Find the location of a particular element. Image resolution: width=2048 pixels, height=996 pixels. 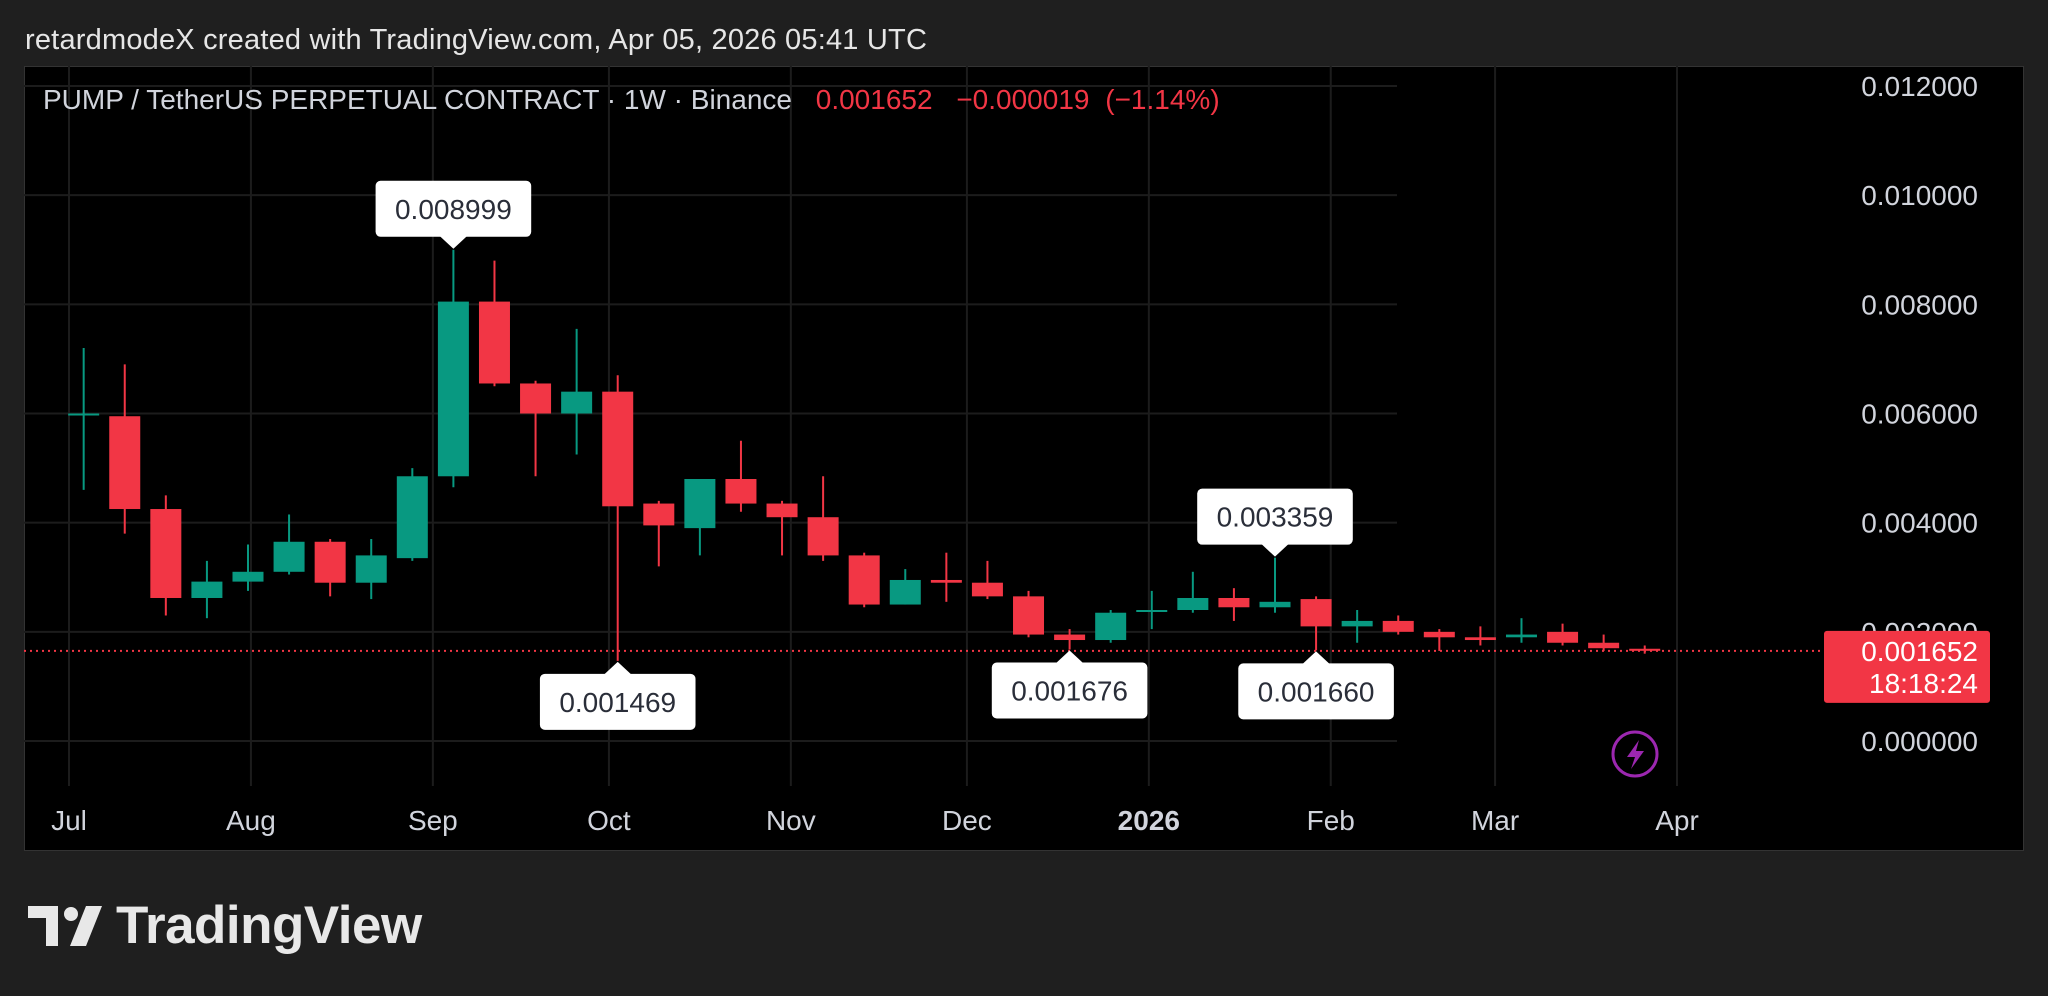

legend-last-price: 0.001652 is located at coordinates (874, 99).